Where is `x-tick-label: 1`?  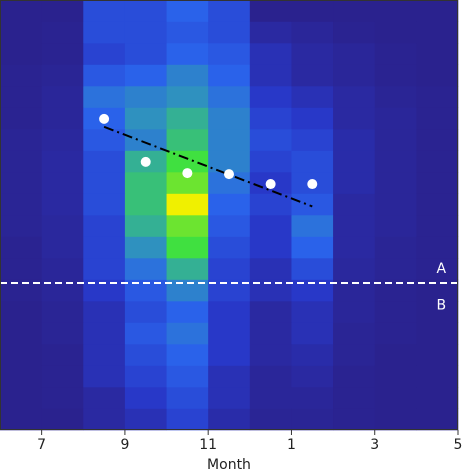
x-tick-label: 1 is located at coordinates (291, 445).